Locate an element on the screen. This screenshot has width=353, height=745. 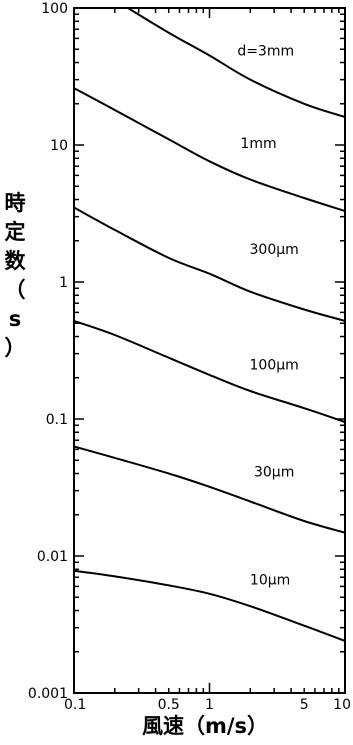
series-label: 30μm is located at coordinates (274, 473).